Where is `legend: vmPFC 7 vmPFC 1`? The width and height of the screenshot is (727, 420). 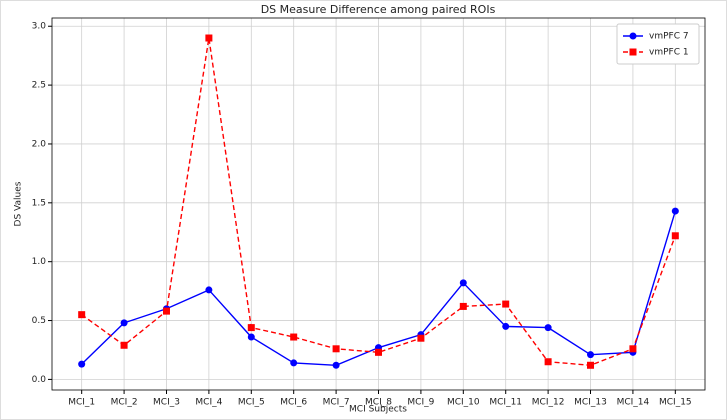
legend: vmPFC 7 vmPFC 1 is located at coordinates (658, 44).